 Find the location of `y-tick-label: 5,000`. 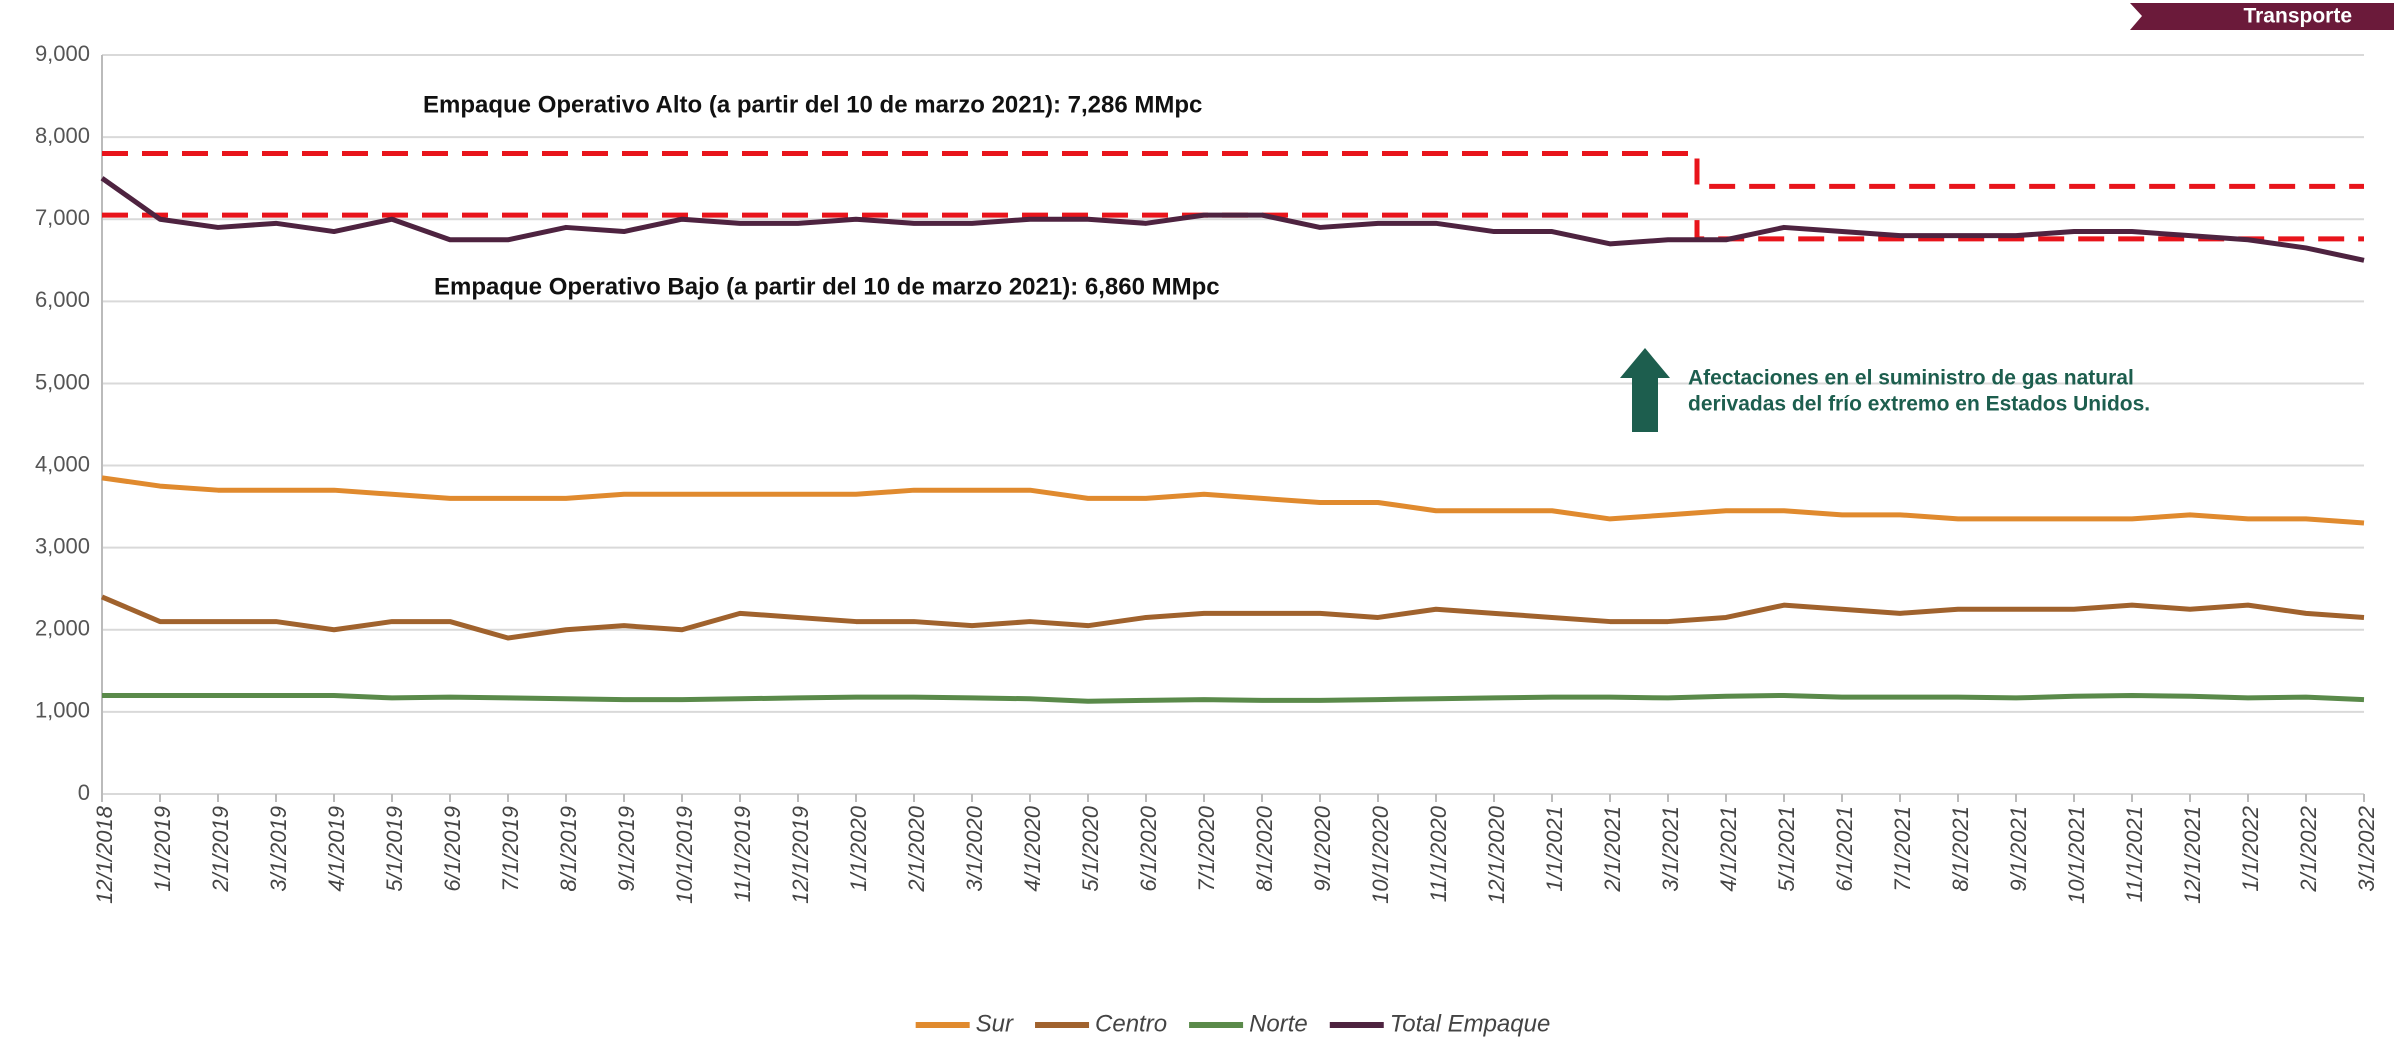

y-tick-label: 5,000 is located at coordinates (62, 381).